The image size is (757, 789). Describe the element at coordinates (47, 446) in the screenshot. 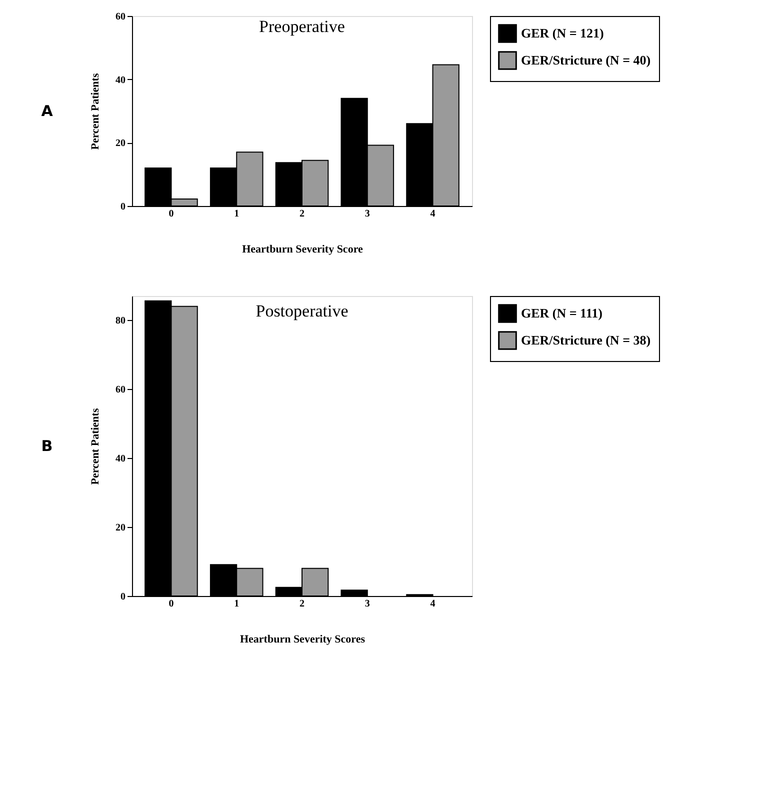

I see `text: B` at that location.